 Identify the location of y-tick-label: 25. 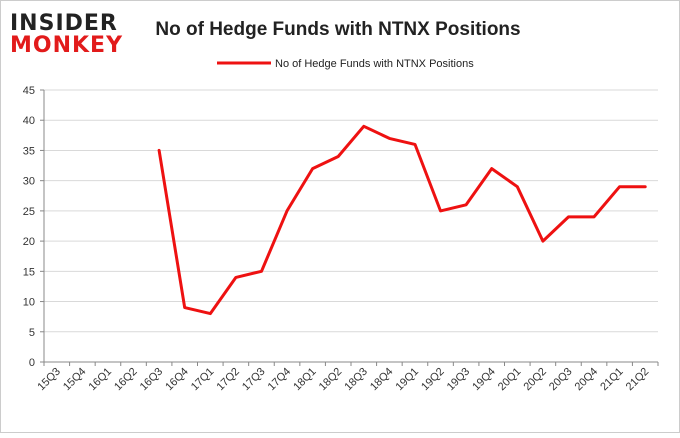
(29, 212).